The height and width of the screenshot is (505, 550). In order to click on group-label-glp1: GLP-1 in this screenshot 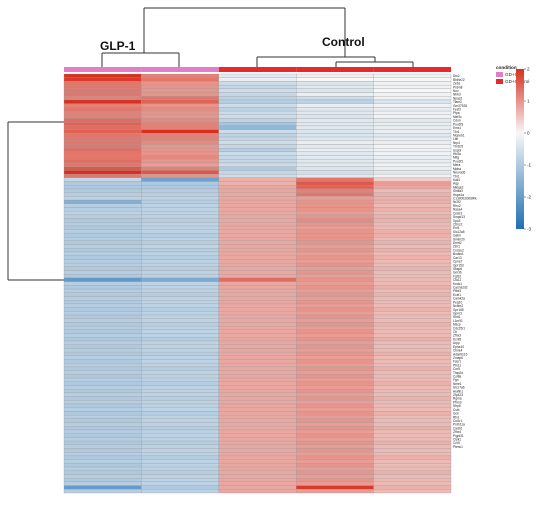, I will do `click(118, 46)`.